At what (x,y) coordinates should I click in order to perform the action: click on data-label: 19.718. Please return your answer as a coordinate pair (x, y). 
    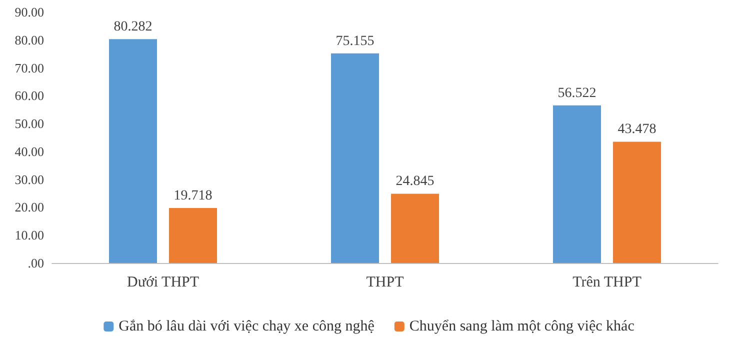
    Looking at the image, I should click on (193, 196).